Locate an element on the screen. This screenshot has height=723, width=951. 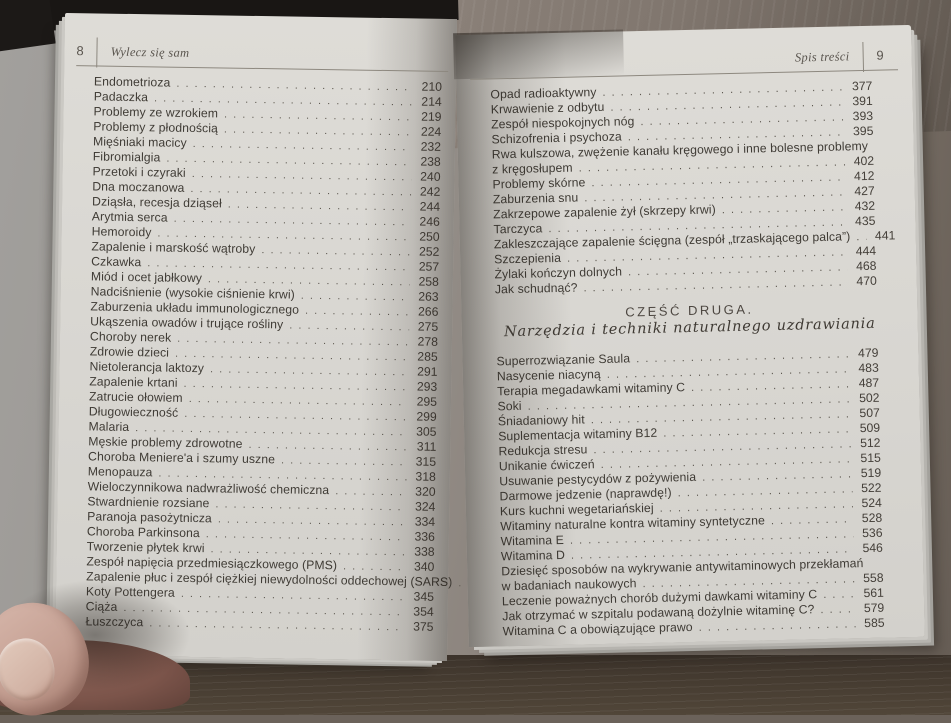
entry-page-number: 210 is located at coordinates (432, 86).